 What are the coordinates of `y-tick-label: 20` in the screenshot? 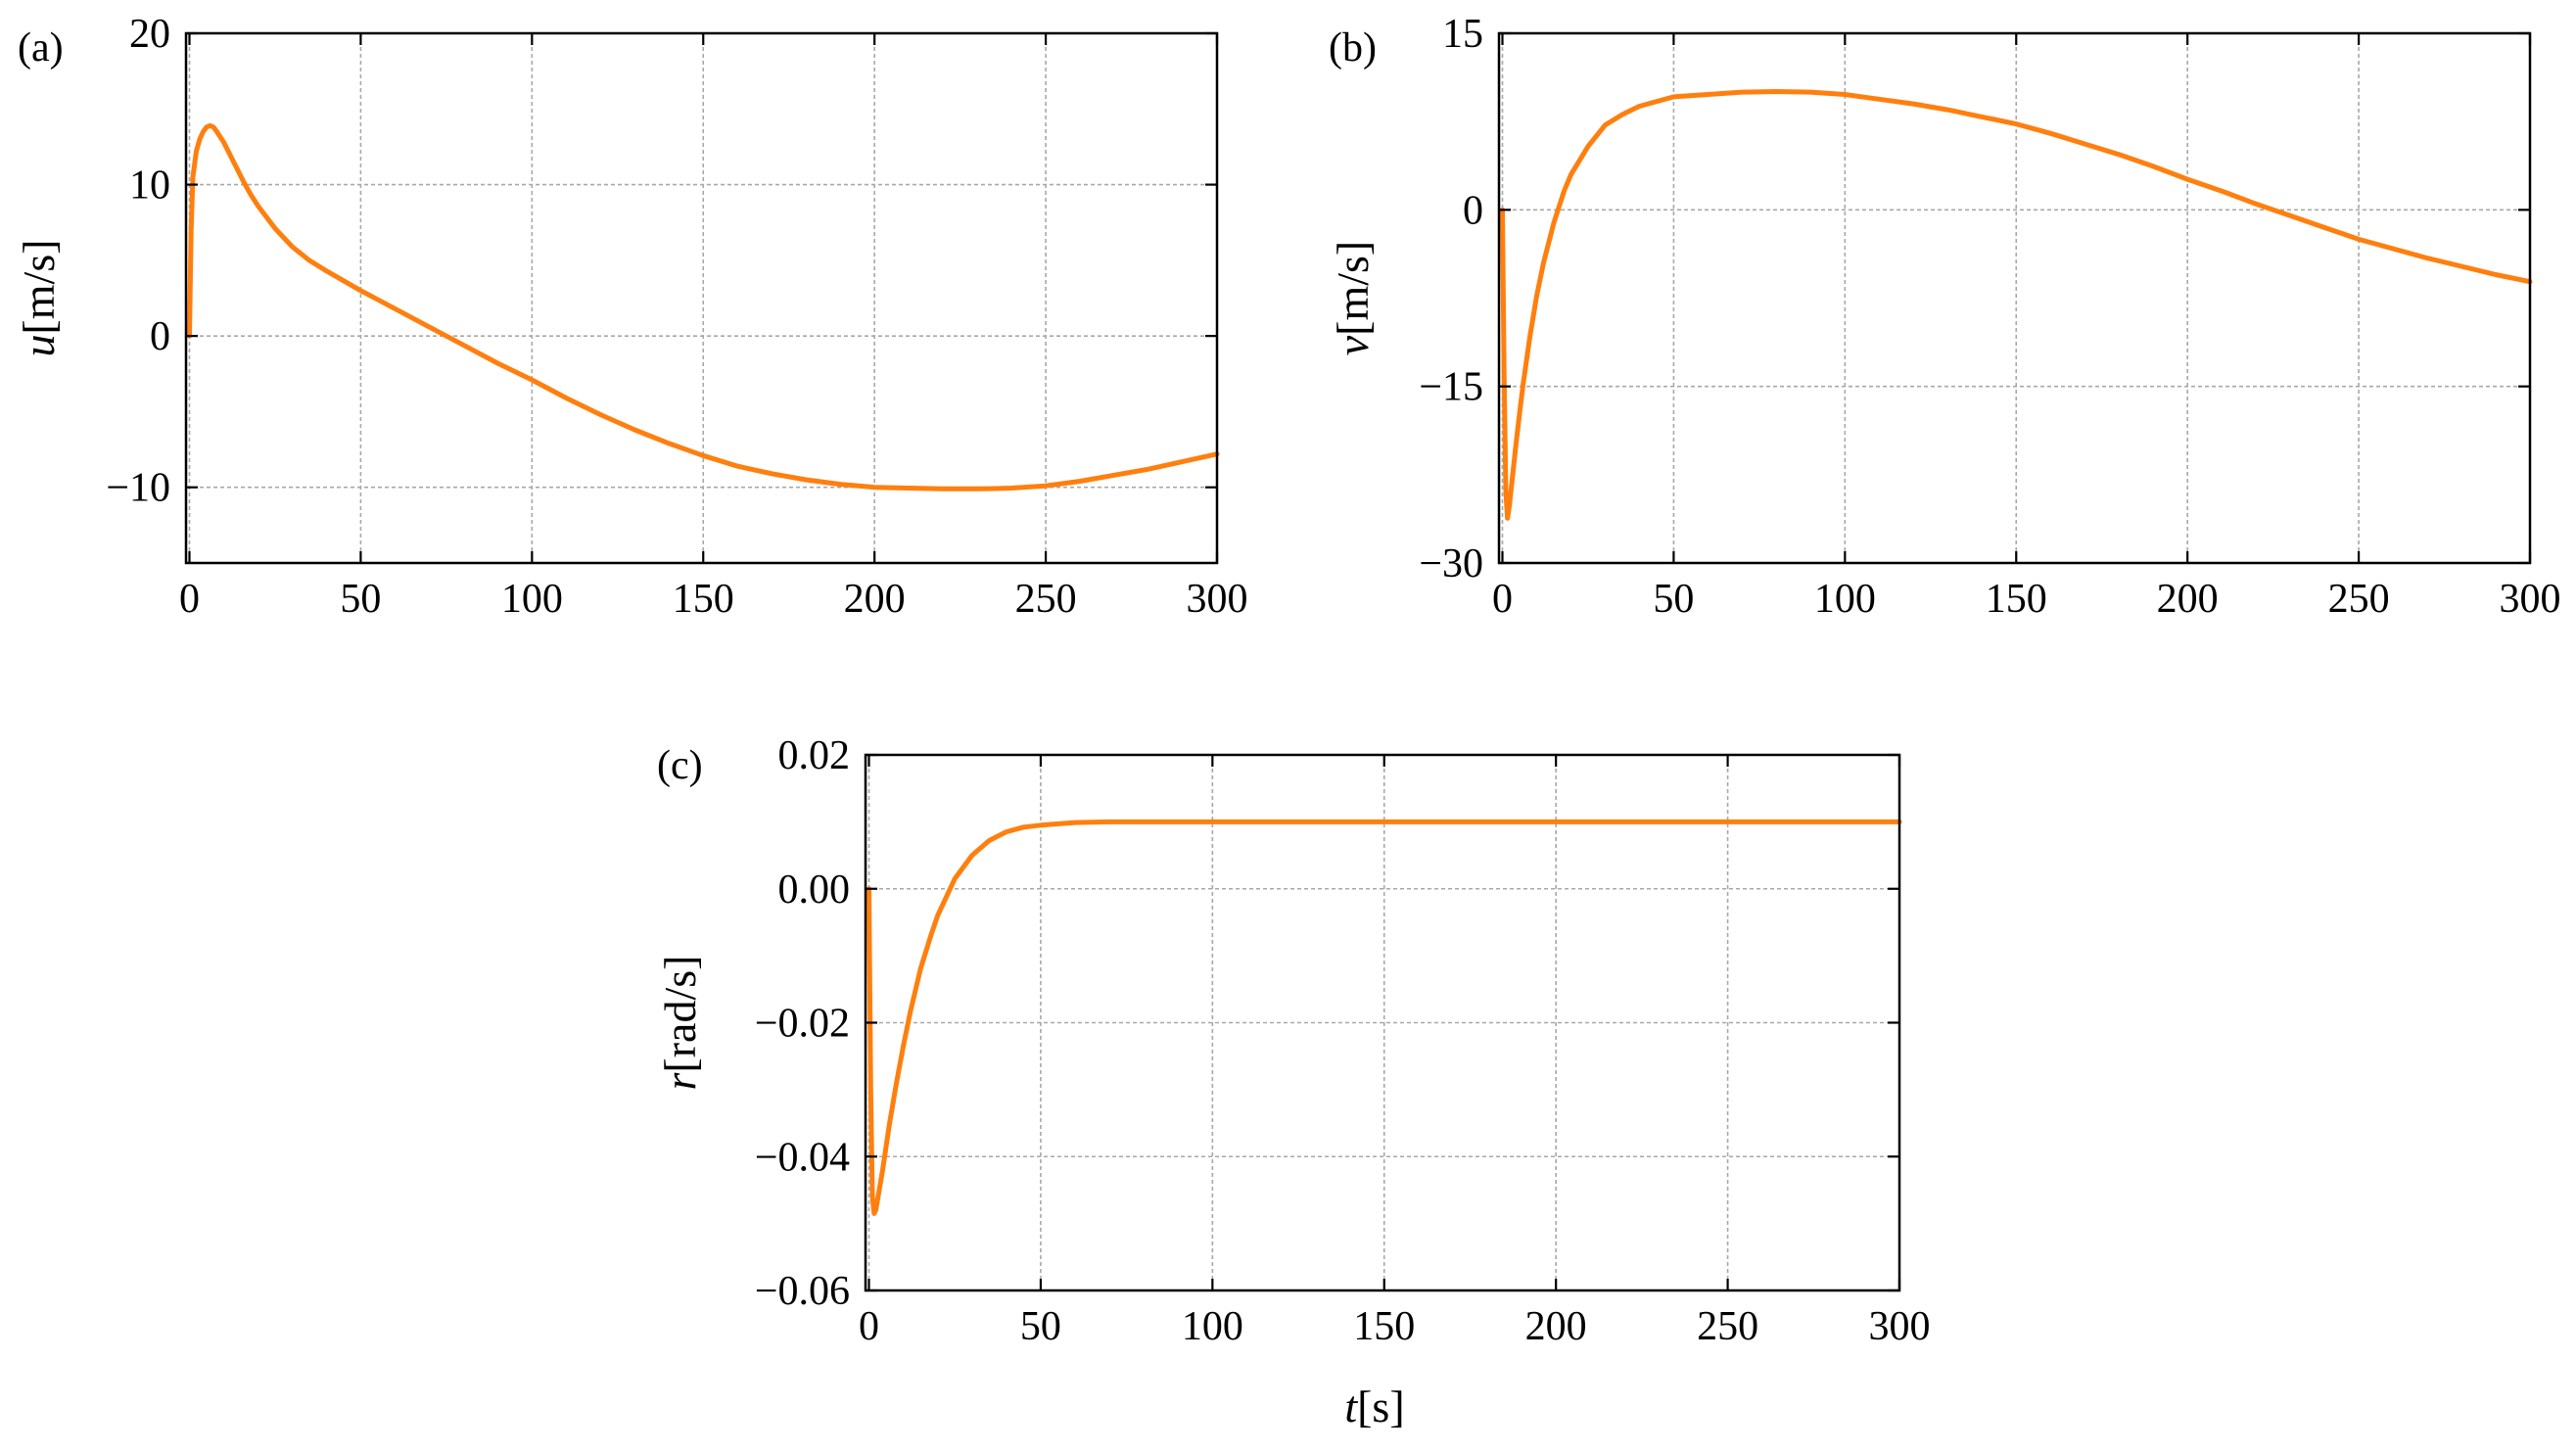 It's located at (149, 34).